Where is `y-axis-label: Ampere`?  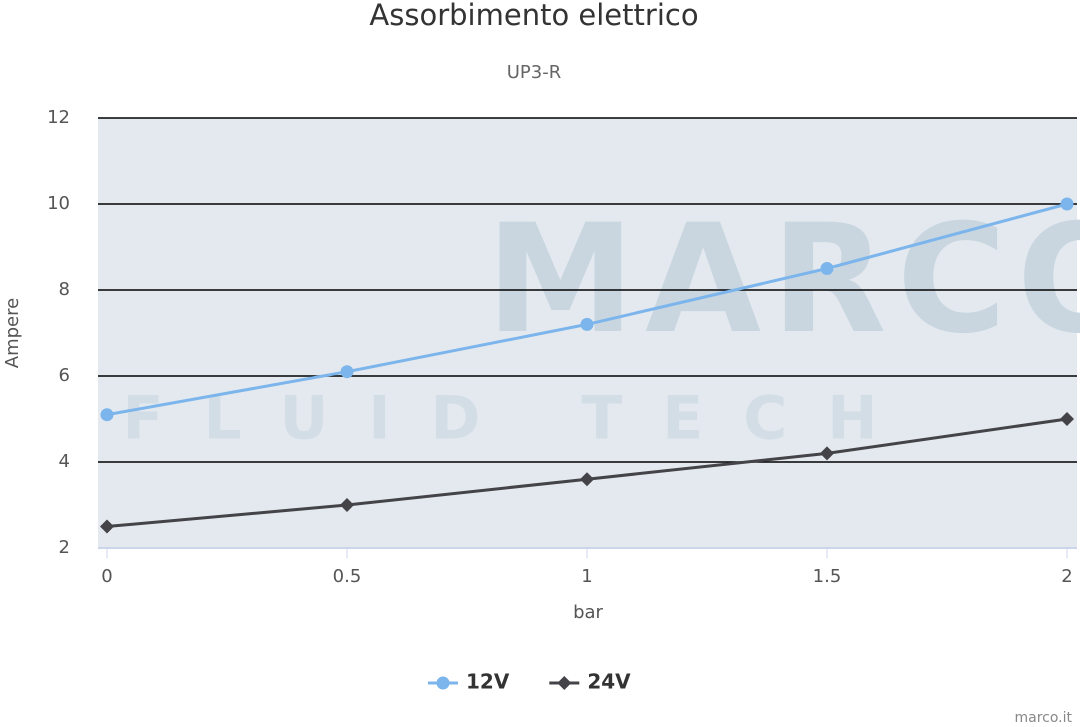 y-axis-label: Ampere is located at coordinates (12, 333).